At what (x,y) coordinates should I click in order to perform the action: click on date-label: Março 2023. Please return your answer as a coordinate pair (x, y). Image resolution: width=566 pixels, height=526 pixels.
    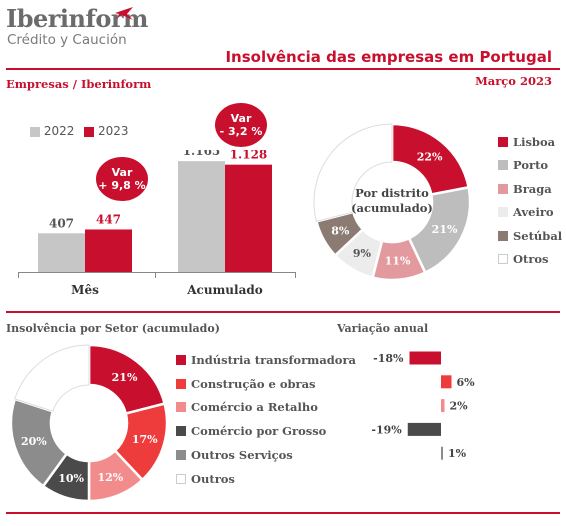
    Looking at the image, I should click on (513, 81).